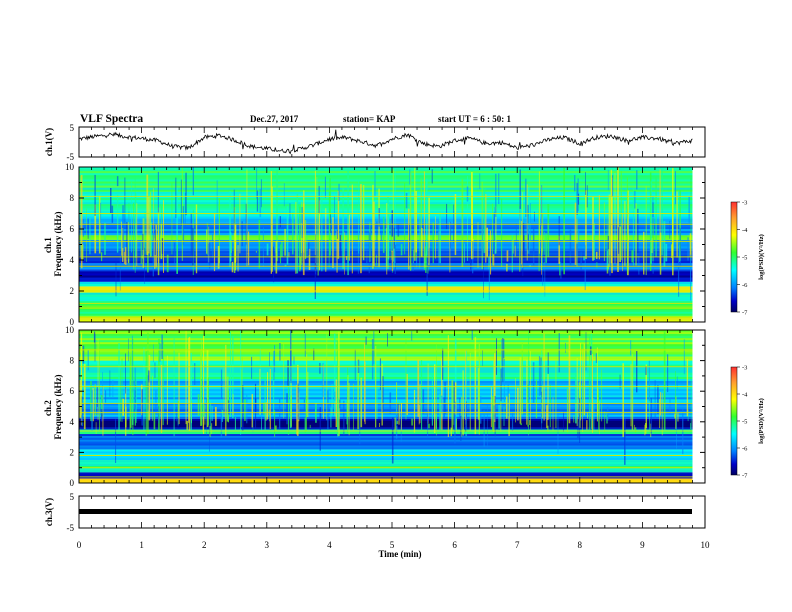  I want to click on ch1-colorbar-tick-label: -6, so click(745, 285).